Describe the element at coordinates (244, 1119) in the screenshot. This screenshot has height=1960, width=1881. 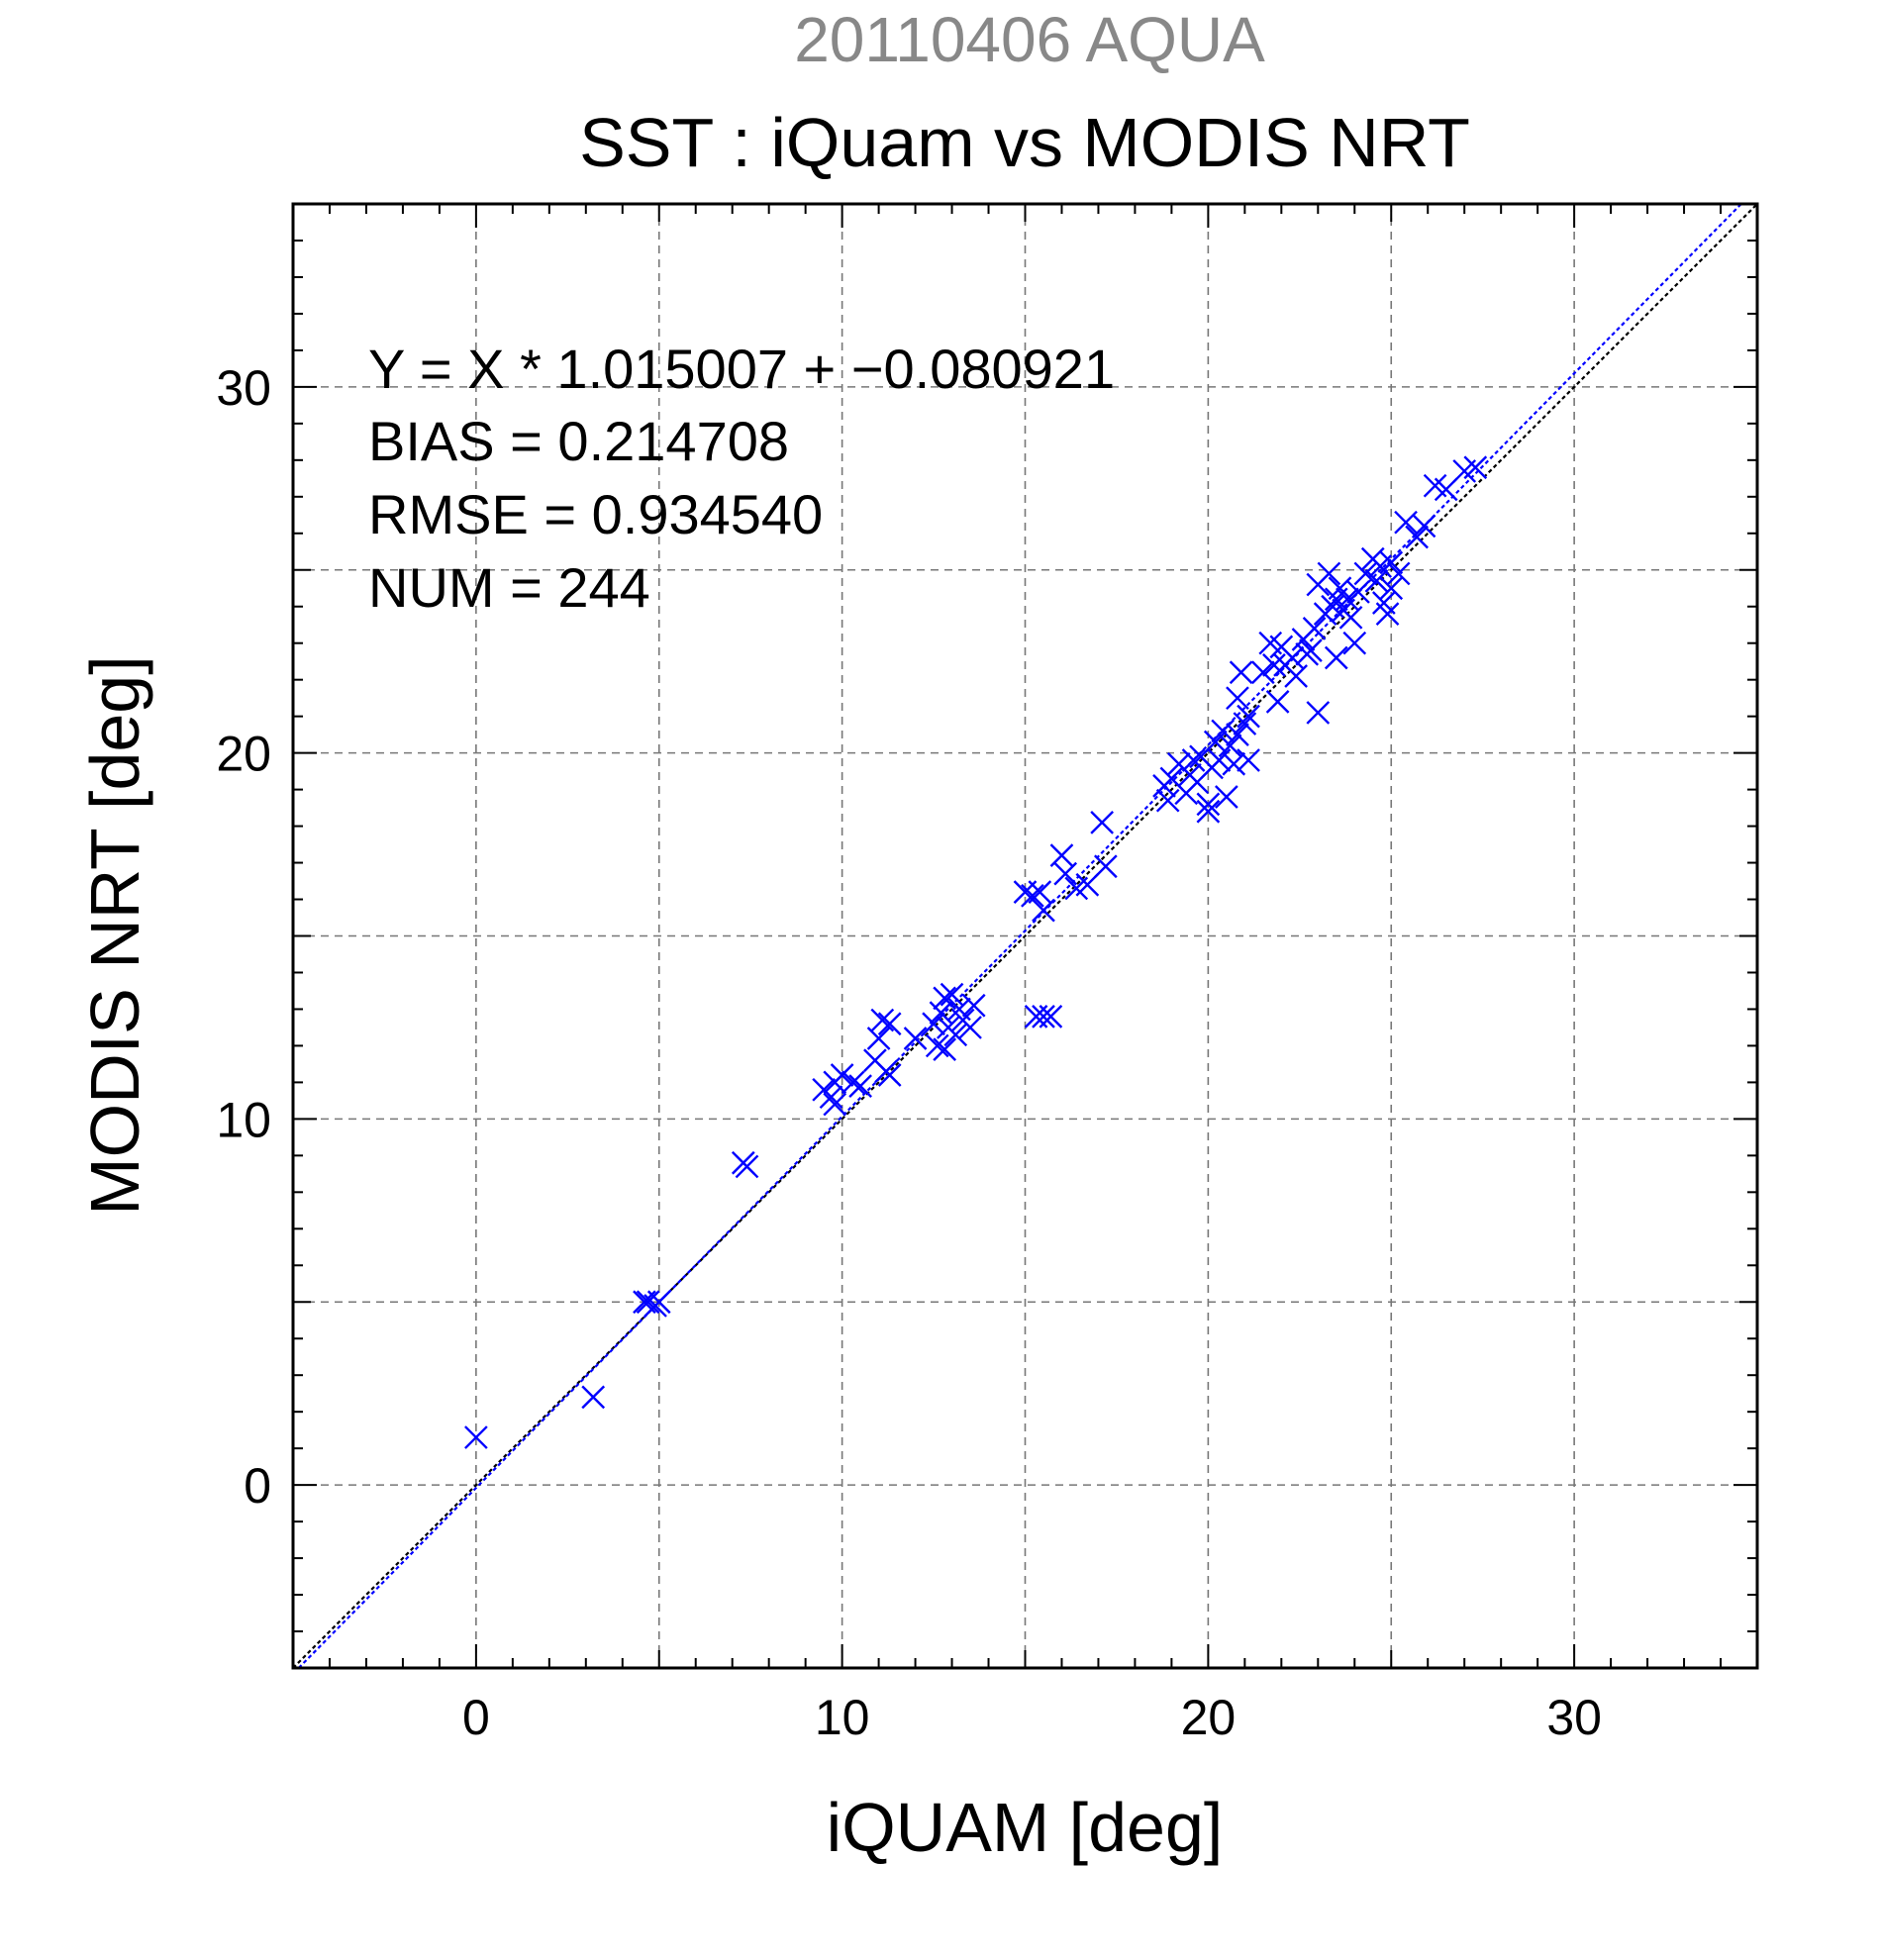
I see `y-tick-label: 10` at that location.